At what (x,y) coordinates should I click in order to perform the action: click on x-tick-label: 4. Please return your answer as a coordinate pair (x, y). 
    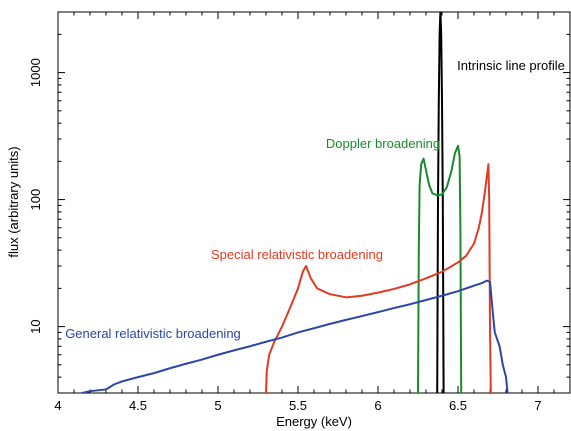
    Looking at the image, I should click on (57, 405).